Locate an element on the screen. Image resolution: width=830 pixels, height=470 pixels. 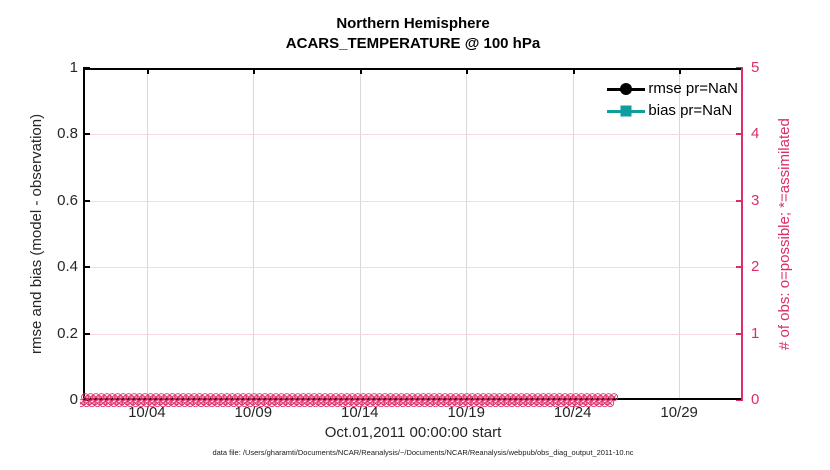
x-tick-label: 10/24 is located at coordinates (572, 412).